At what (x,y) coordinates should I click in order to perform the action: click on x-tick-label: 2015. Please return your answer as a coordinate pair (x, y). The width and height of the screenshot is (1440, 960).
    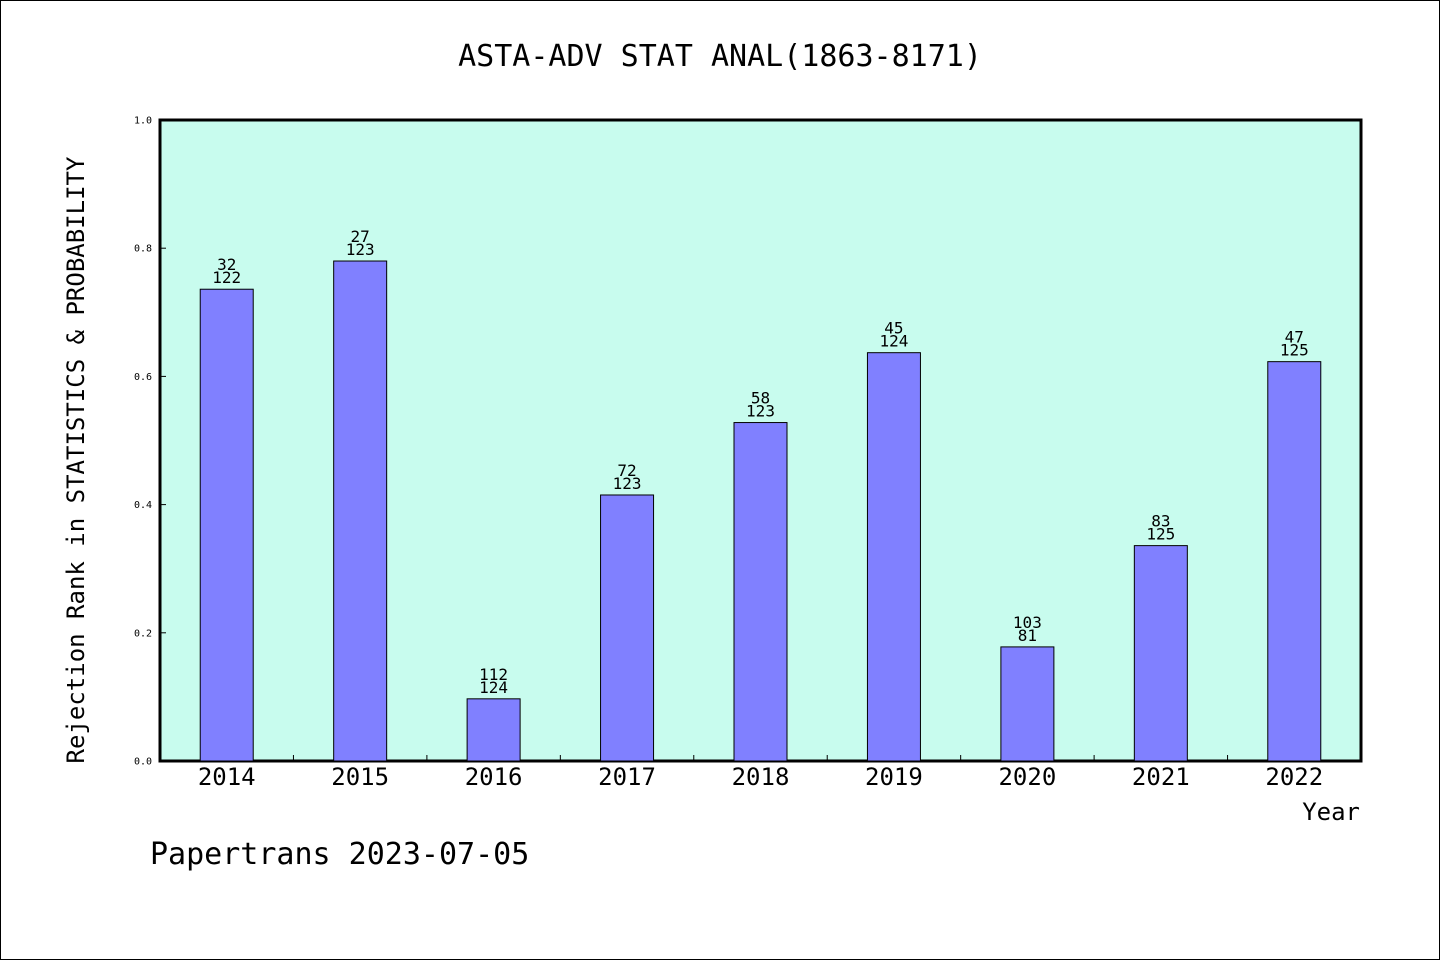
    Looking at the image, I should click on (360, 777).